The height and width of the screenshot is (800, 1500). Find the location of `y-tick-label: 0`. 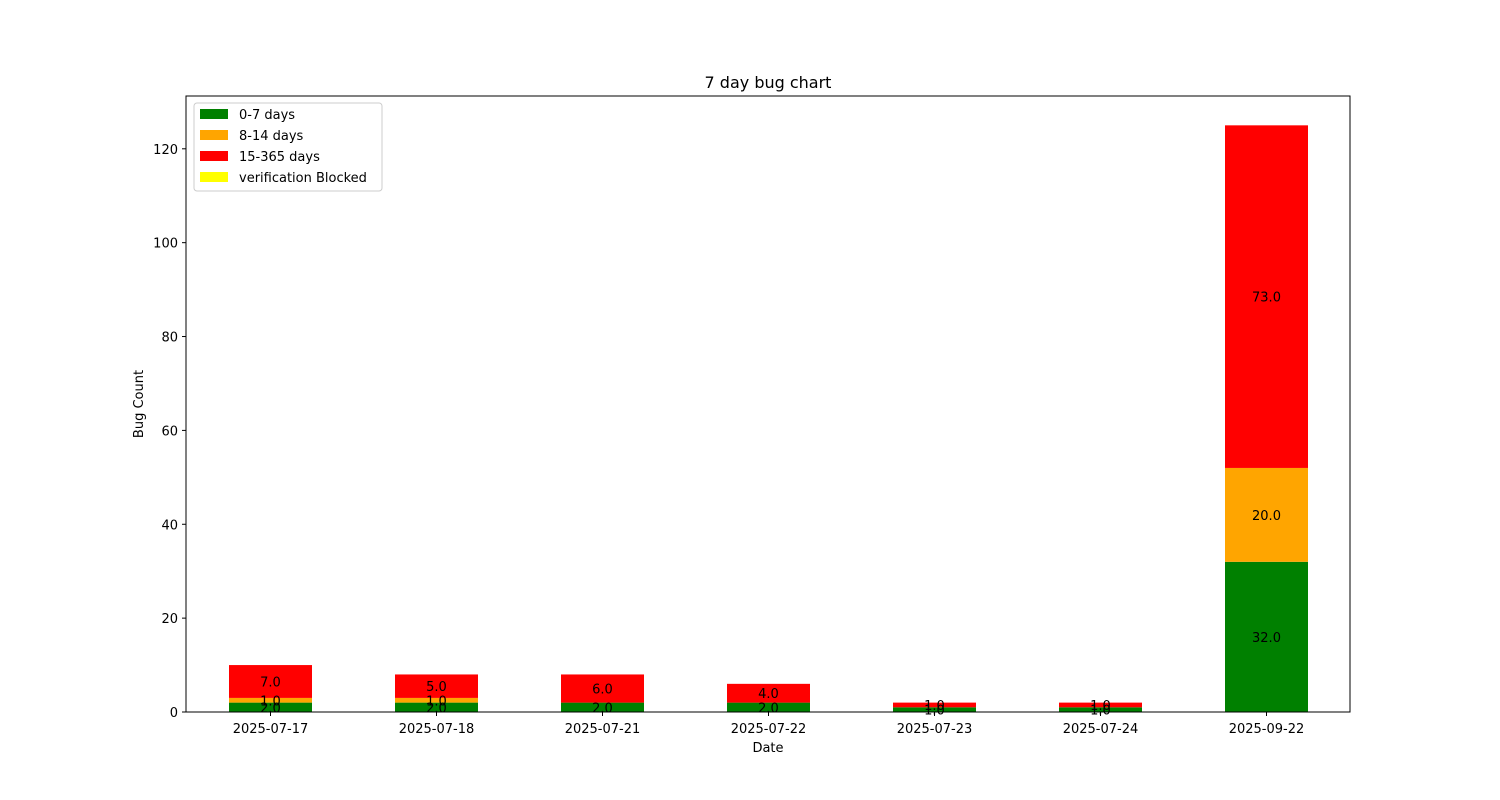

y-tick-label: 0 is located at coordinates (174, 713).